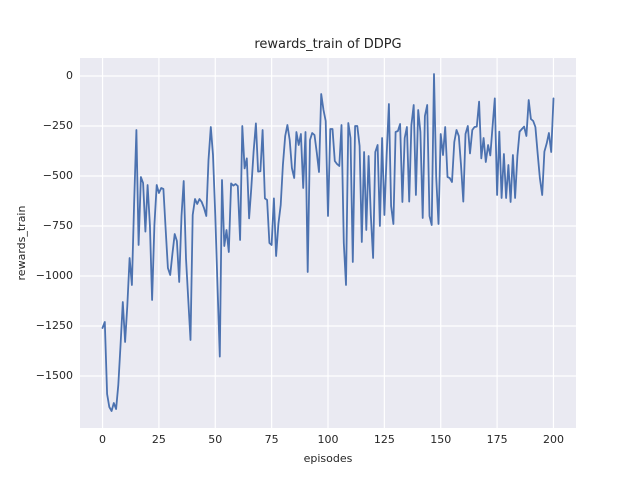 The image size is (640, 480). What do you see at coordinates (328, 439) in the screenshot?
I see `x-tick-label: 100` at bounding box center [328, 439].